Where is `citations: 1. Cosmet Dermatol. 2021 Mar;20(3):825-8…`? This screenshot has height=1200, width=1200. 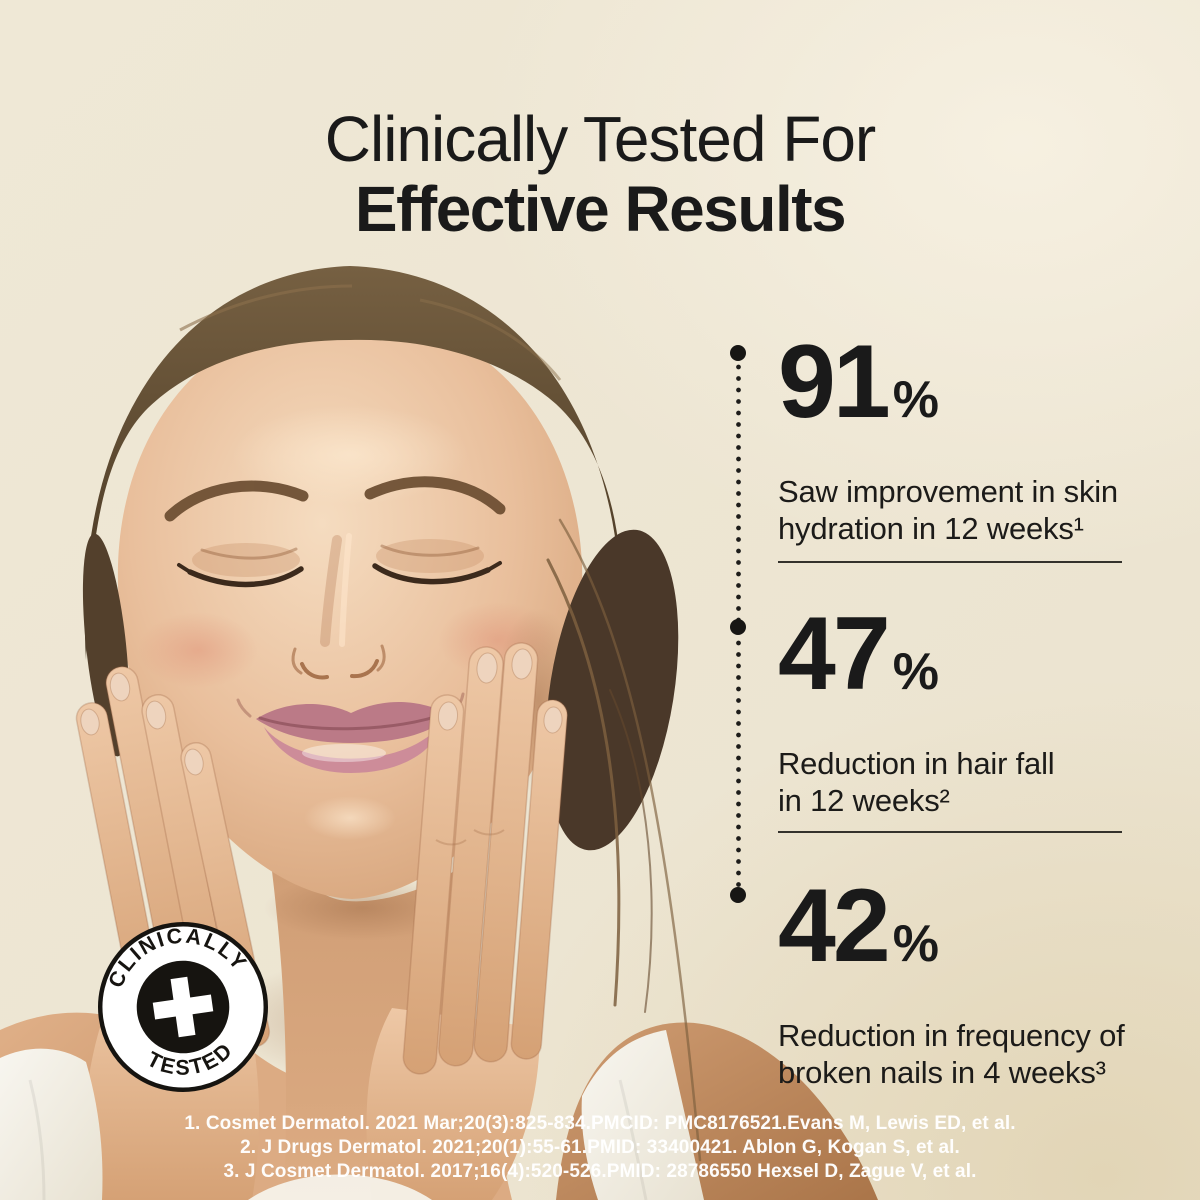
citations: 1. Cosmet Dermatol. 2021 Mar;20(3):825-8… is located at coordinates (600, 1148).